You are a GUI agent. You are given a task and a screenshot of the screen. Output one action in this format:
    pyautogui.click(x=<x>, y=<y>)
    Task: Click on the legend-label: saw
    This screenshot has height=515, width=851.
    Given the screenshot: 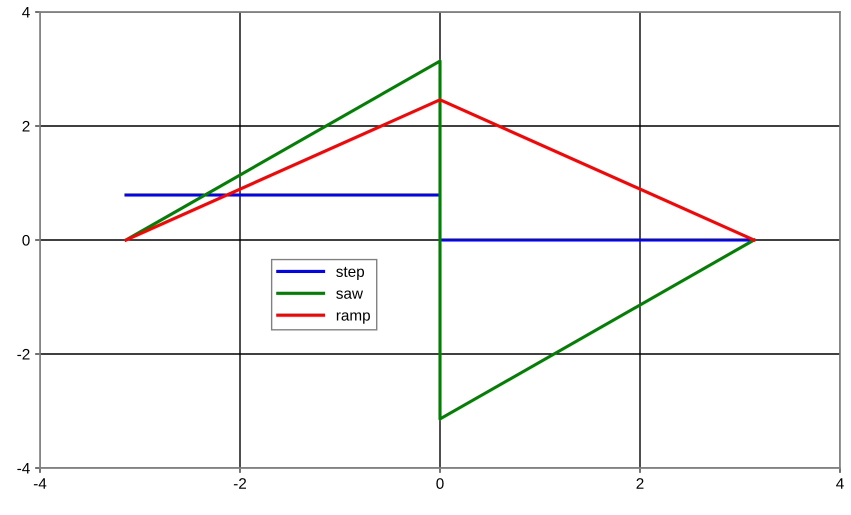 What is the action you would take?
    pyautogui.click(x=350, y=294)
    